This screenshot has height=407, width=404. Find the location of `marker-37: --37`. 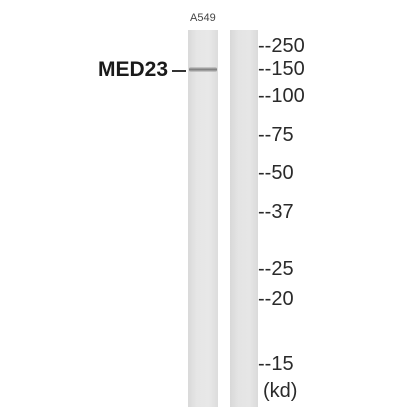

marker-37: --37 is located at coordinates (276, 212).